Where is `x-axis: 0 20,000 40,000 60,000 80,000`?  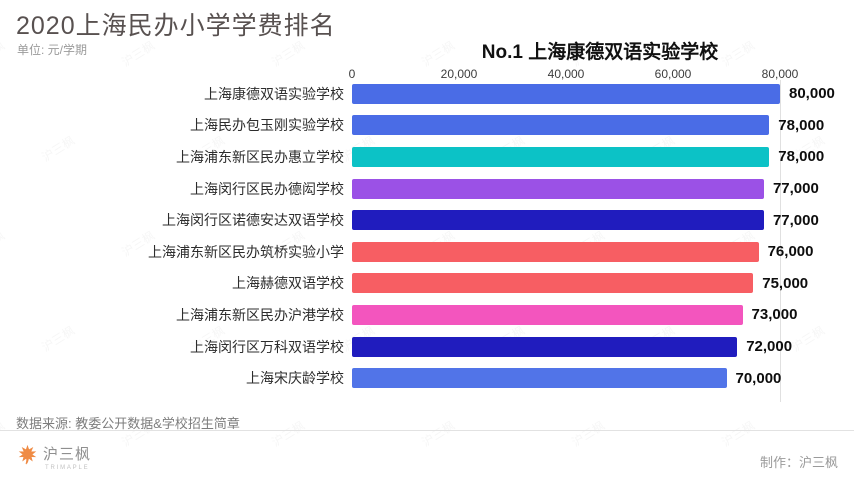
x-axis: 0 20,000 40,000 60,000 80,000 is located at coordinates (427, 74).